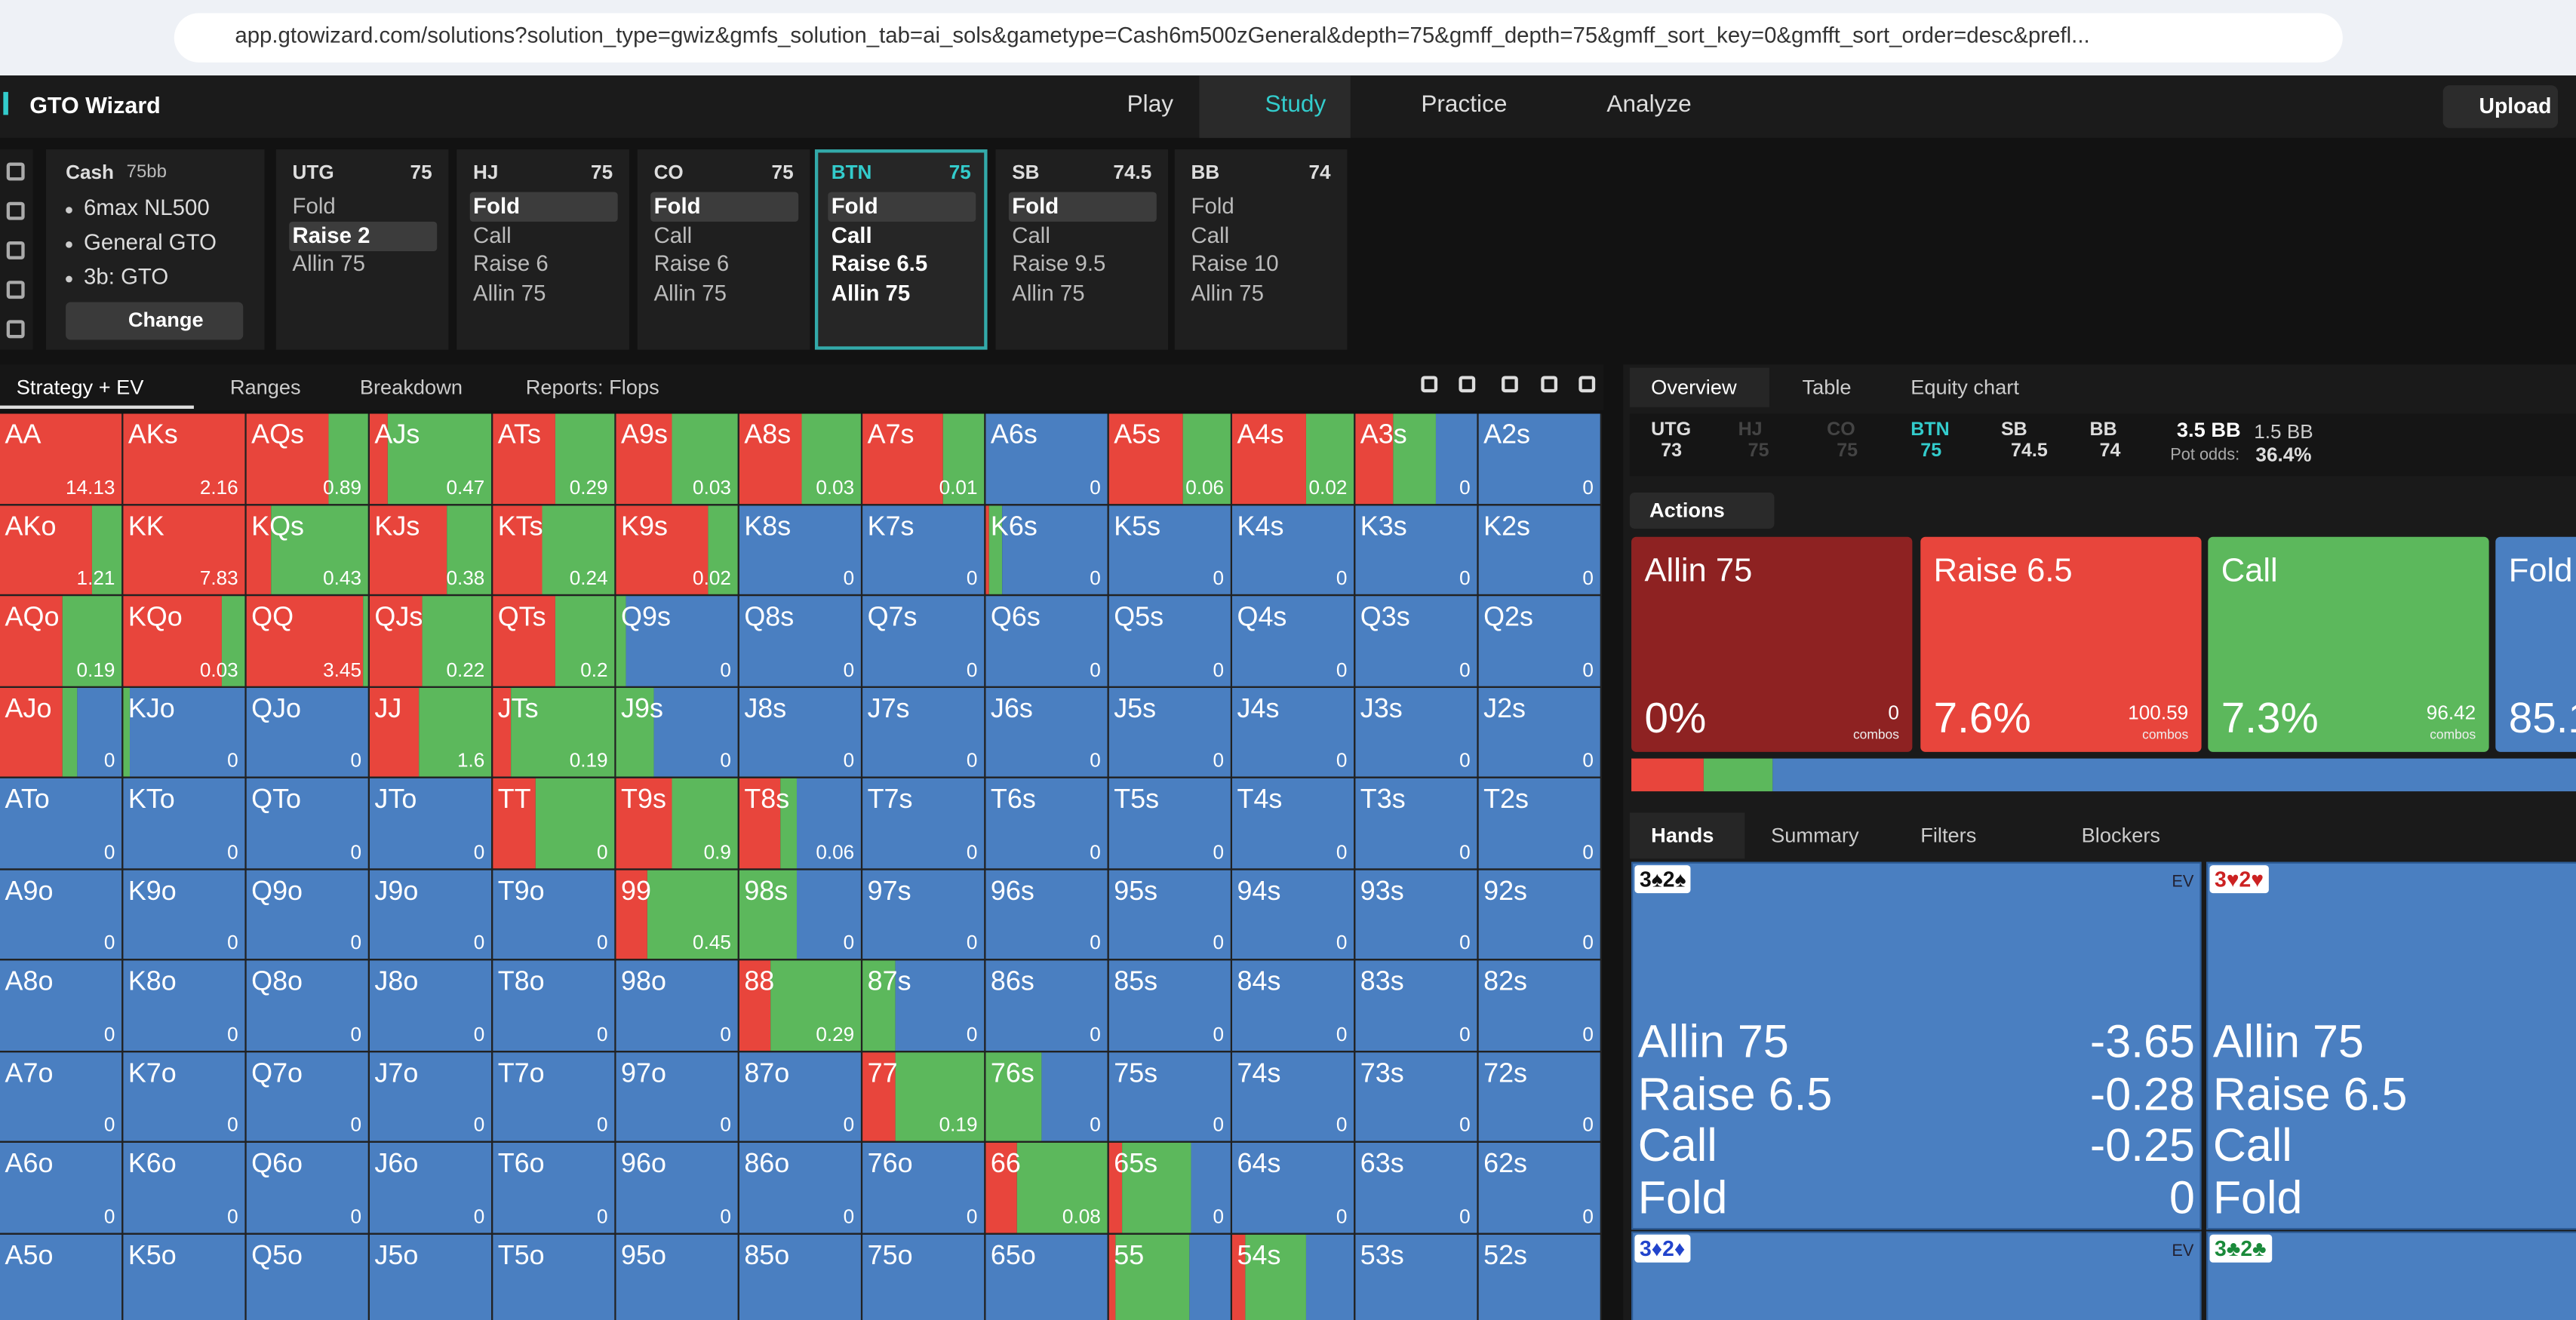 This screenshot has height=1320, width=2576. I want to click on hand-cell: A3s 0, so click(1417, 459).